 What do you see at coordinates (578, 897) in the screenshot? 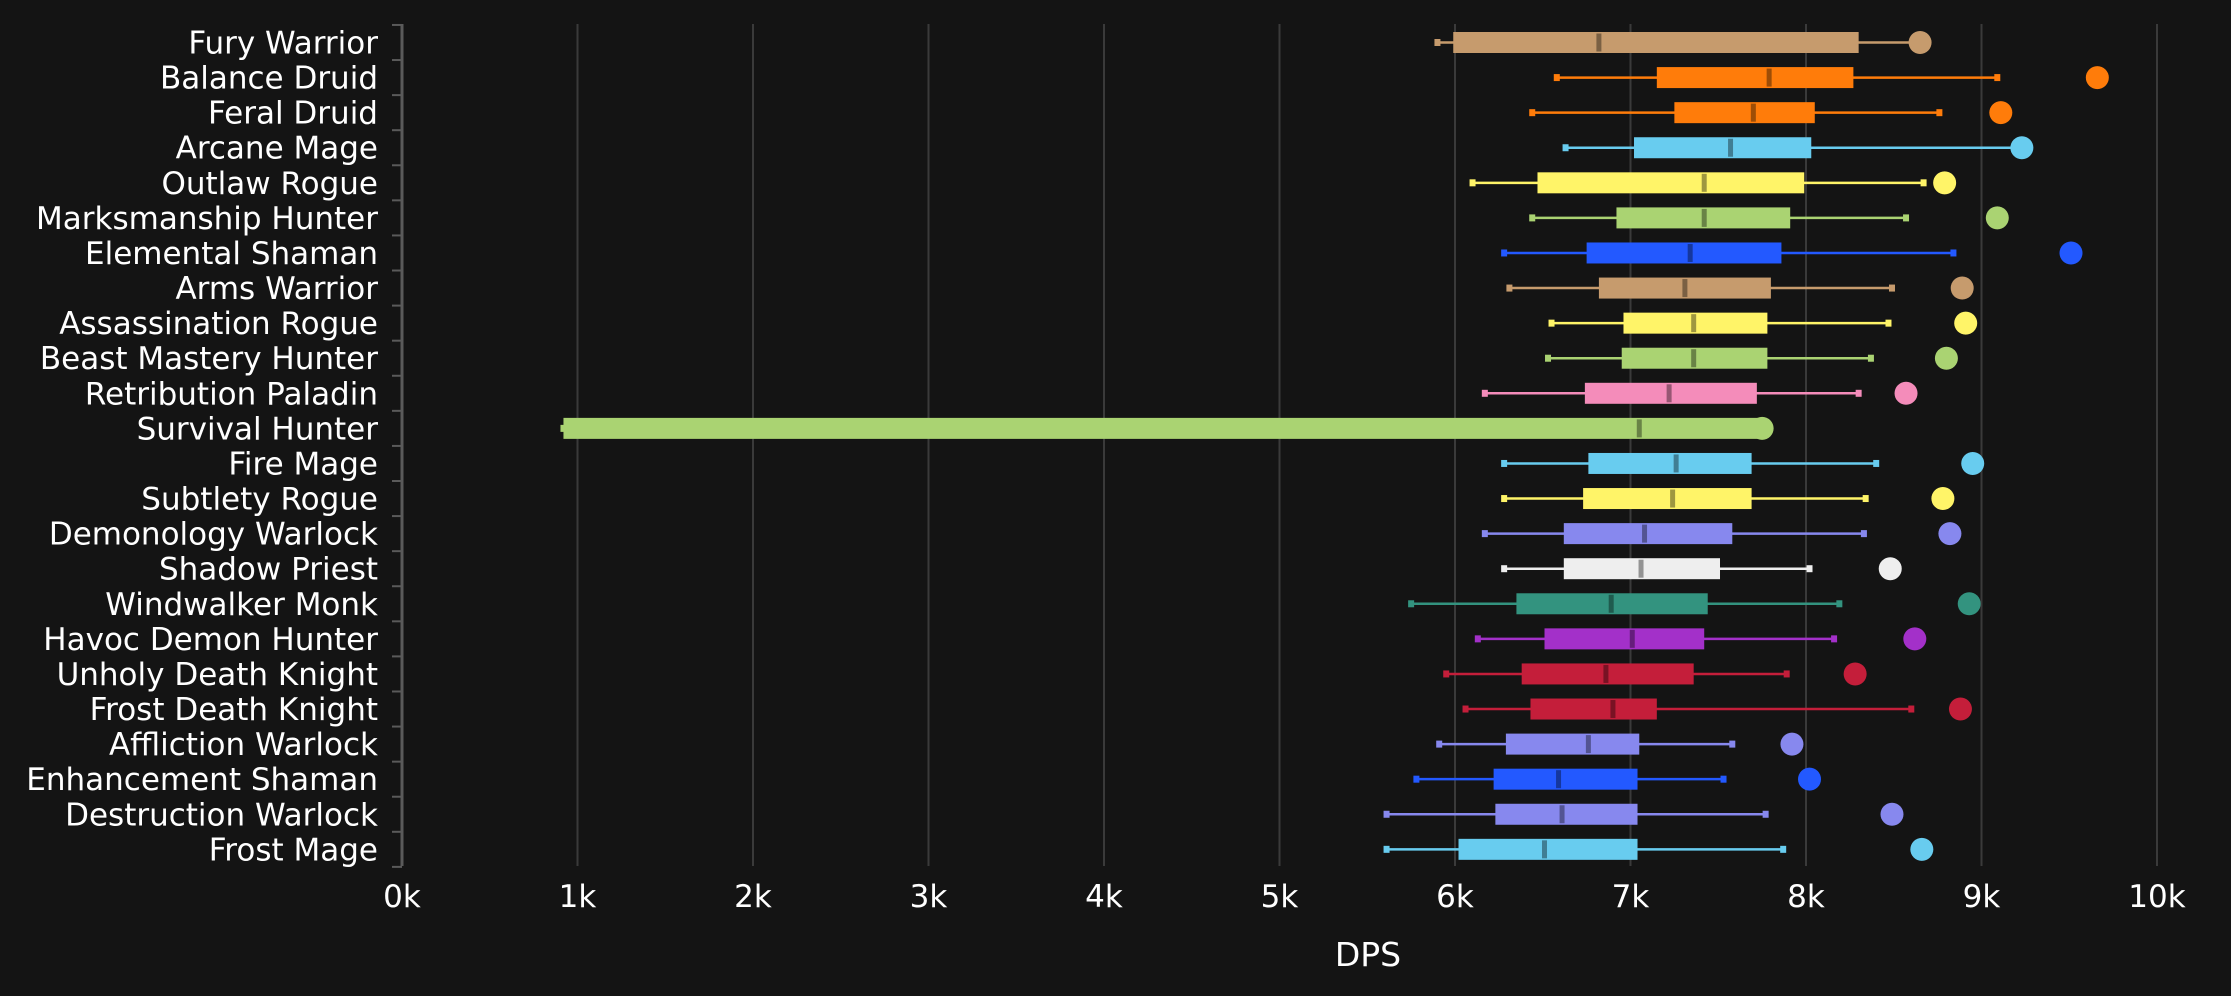
I see `x-tick-label: 1k` at bounding box center [578, 897].